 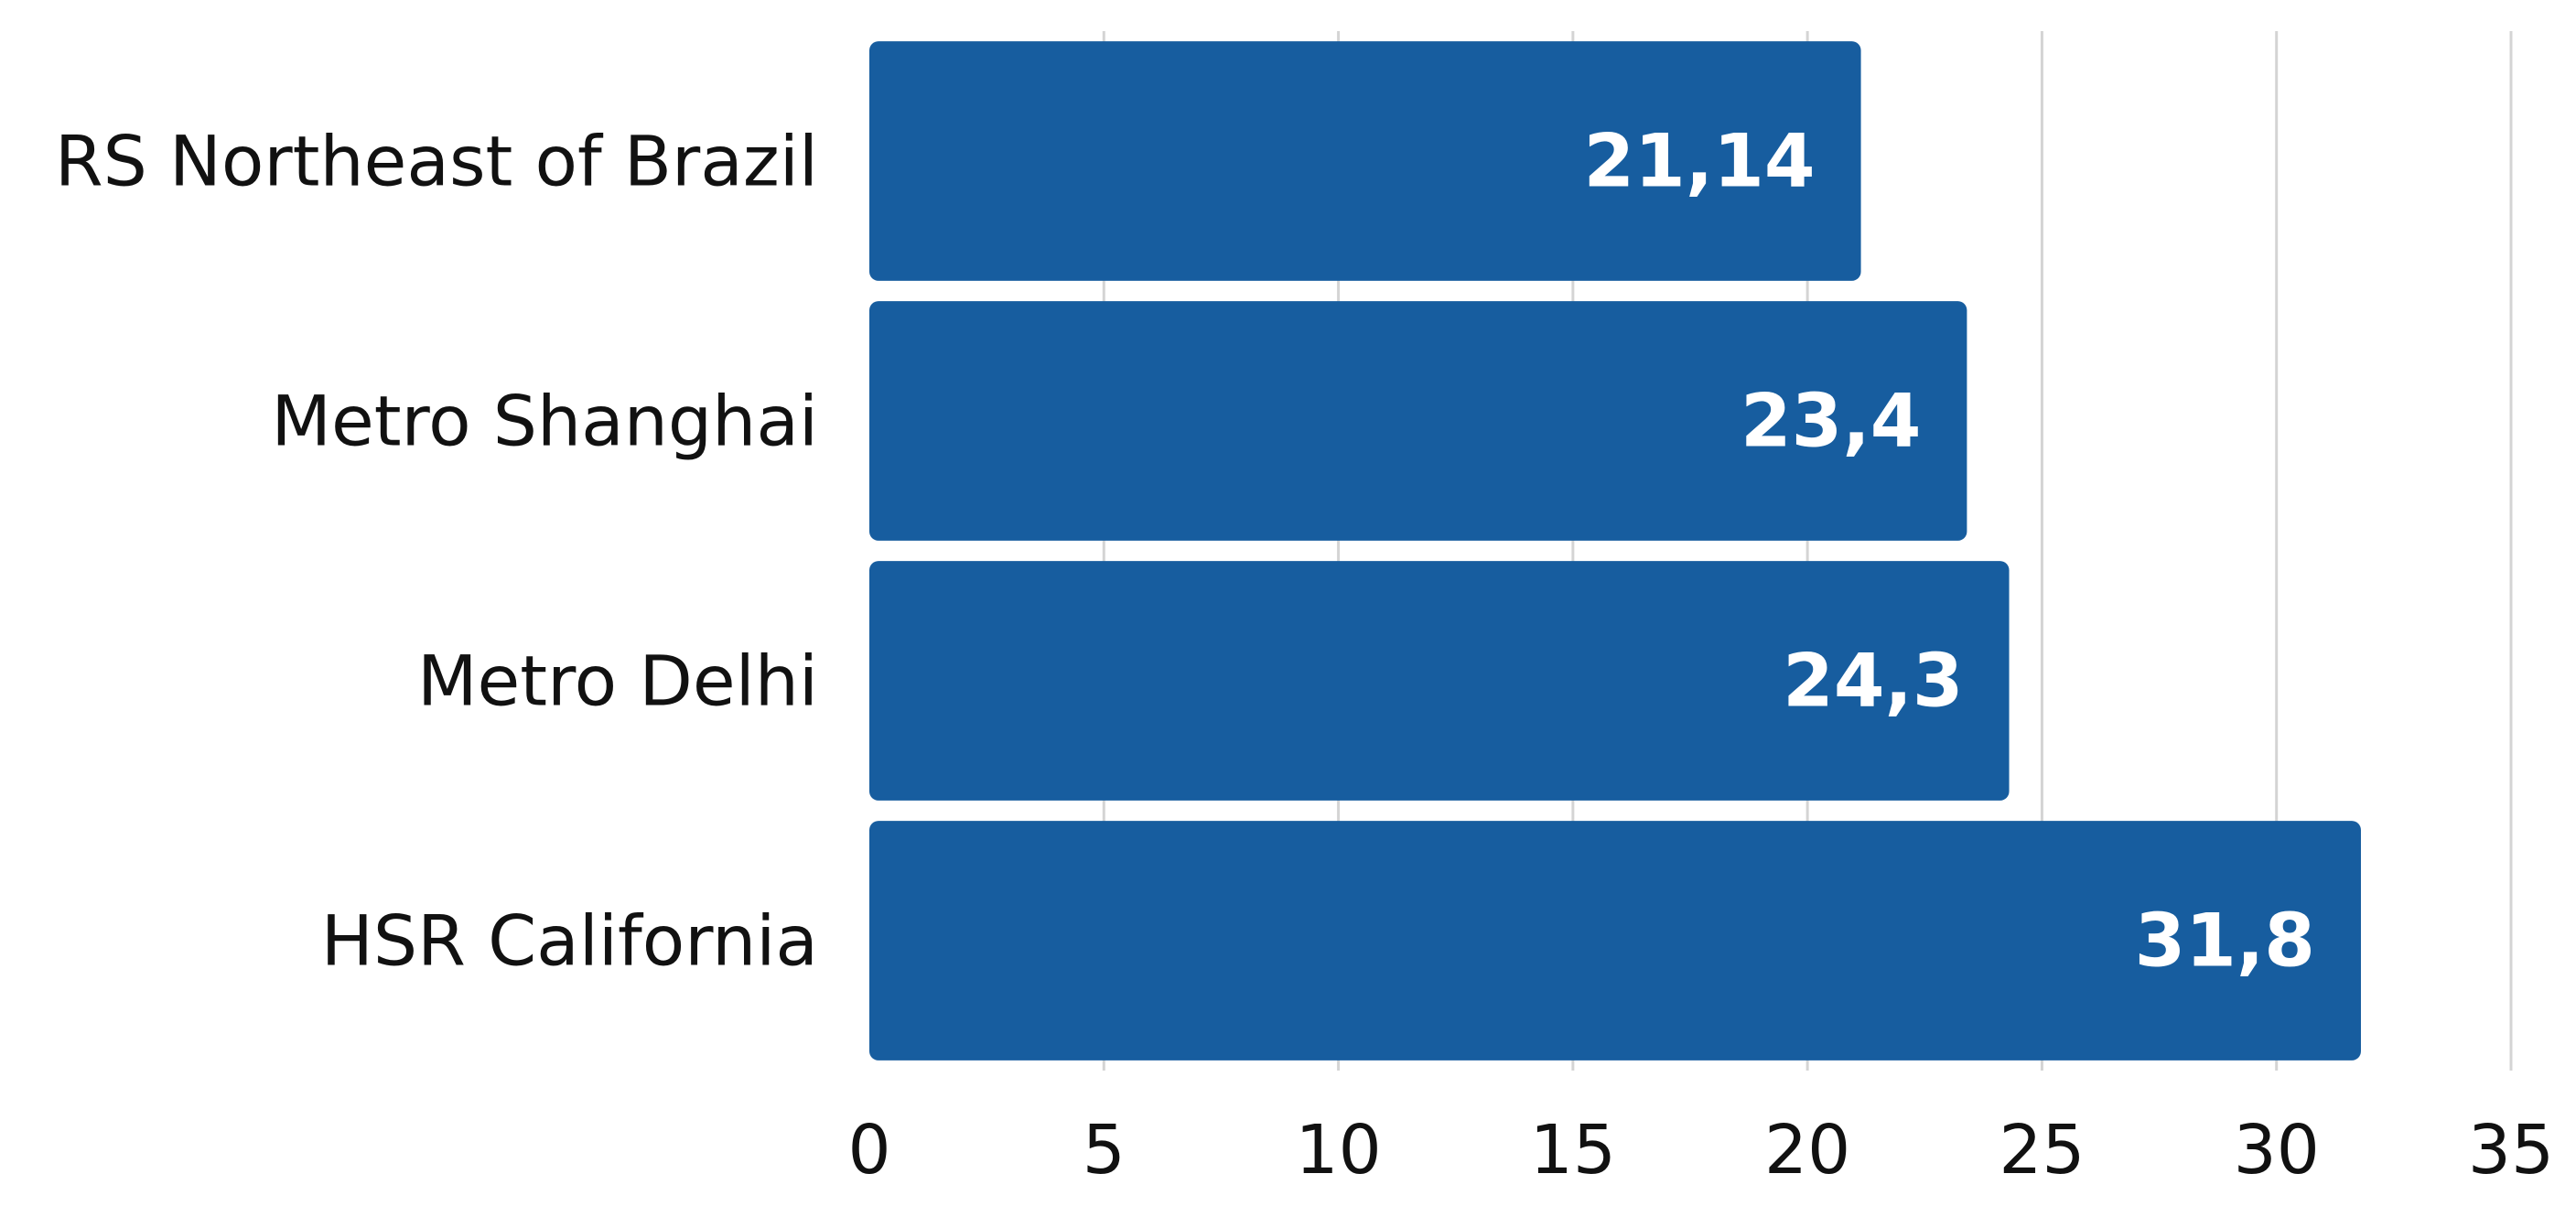 What do you see at coordinates (2511, 1150) in the screenshot?
I see `x-tick-label: 35` at bounding box center [2511, 1150].